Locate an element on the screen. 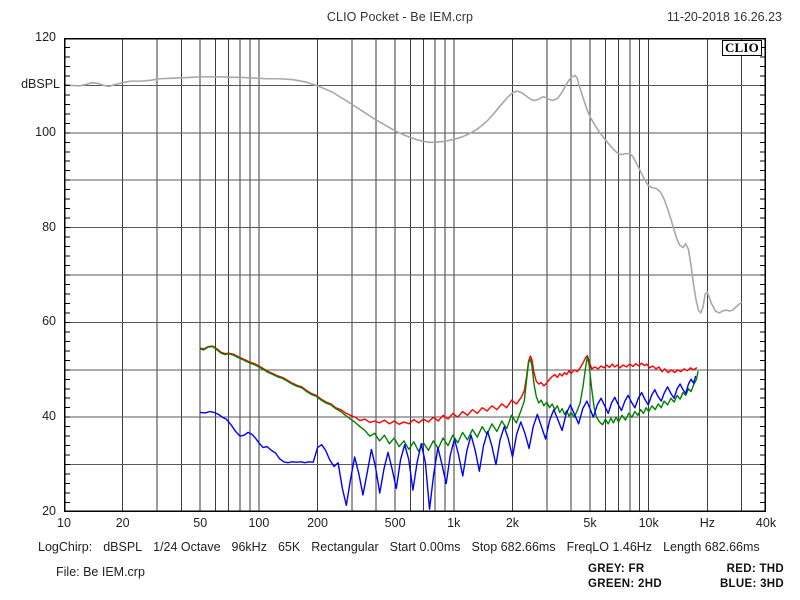  legend-row: GREEN: 2HD BLUE: 3HD is located at coordinates (686, 584).